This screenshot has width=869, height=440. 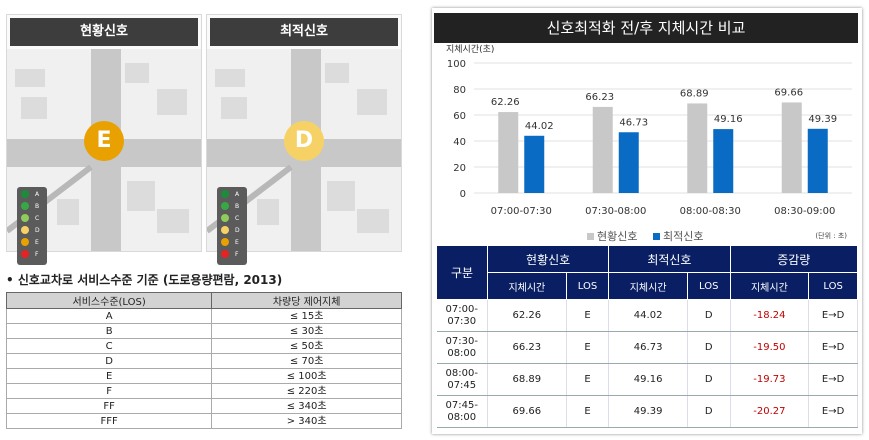 I want to click on y-tick-label: 60, so click(x=459, y=116).